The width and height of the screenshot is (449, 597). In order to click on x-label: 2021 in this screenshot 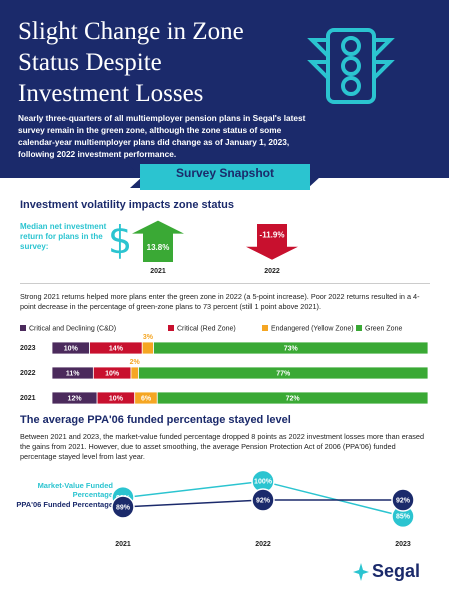, I will do `click(123, 544)`.